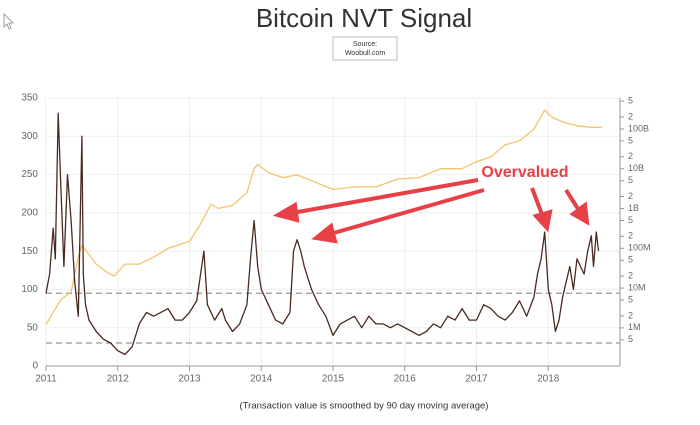 This screenshot has width=700, height=425. What do you see at coordinates (405, 379) in the screenshot?
I see `x-tick-label: 2016` at bounding box center [405, 379].